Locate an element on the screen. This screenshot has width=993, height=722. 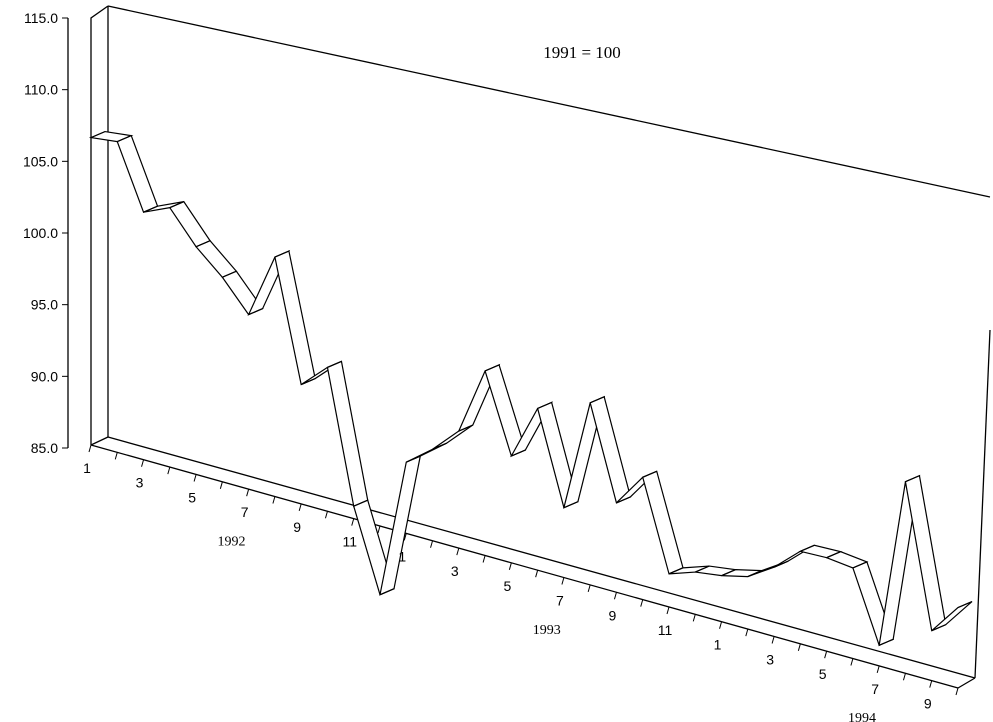
y-tick-label: 115.0 is located at coordinates (41, 18).